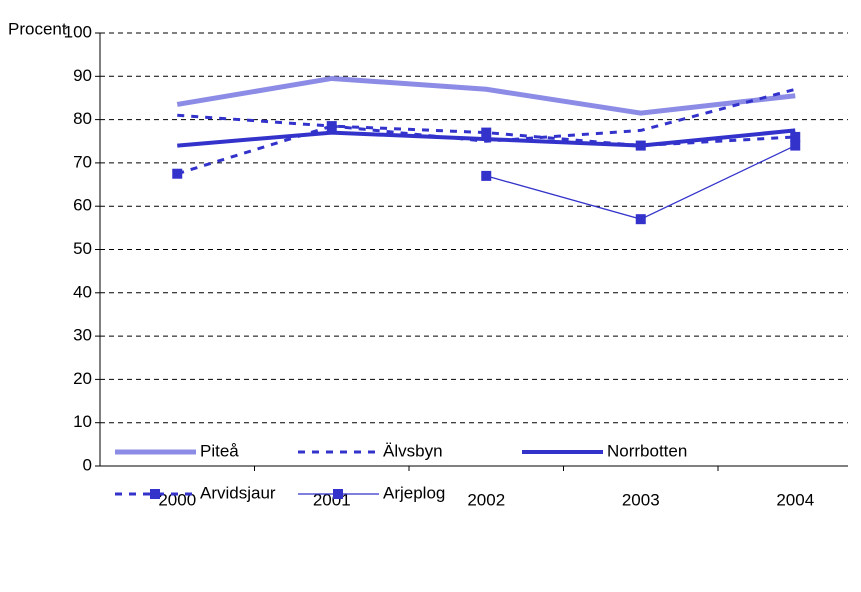  Describe the element at coordinates (82, 291) in the screenshot. I see `y-tick-label: 40` at that location.